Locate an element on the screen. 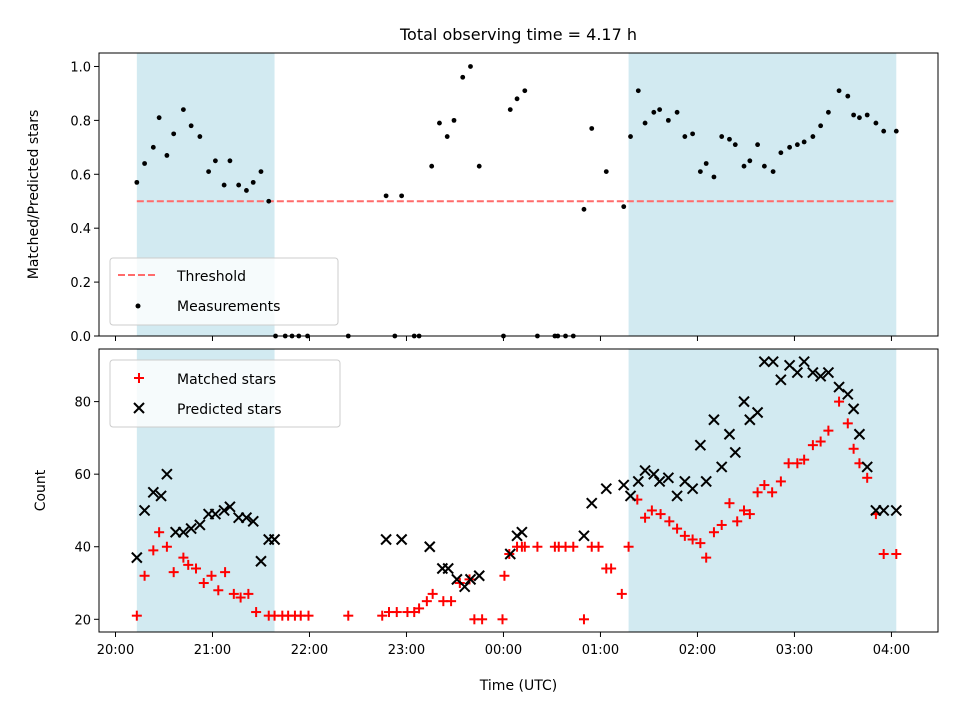 The image size is (960, 720). bottom-y-axis-label: Count is located at coordinates (41, 490).